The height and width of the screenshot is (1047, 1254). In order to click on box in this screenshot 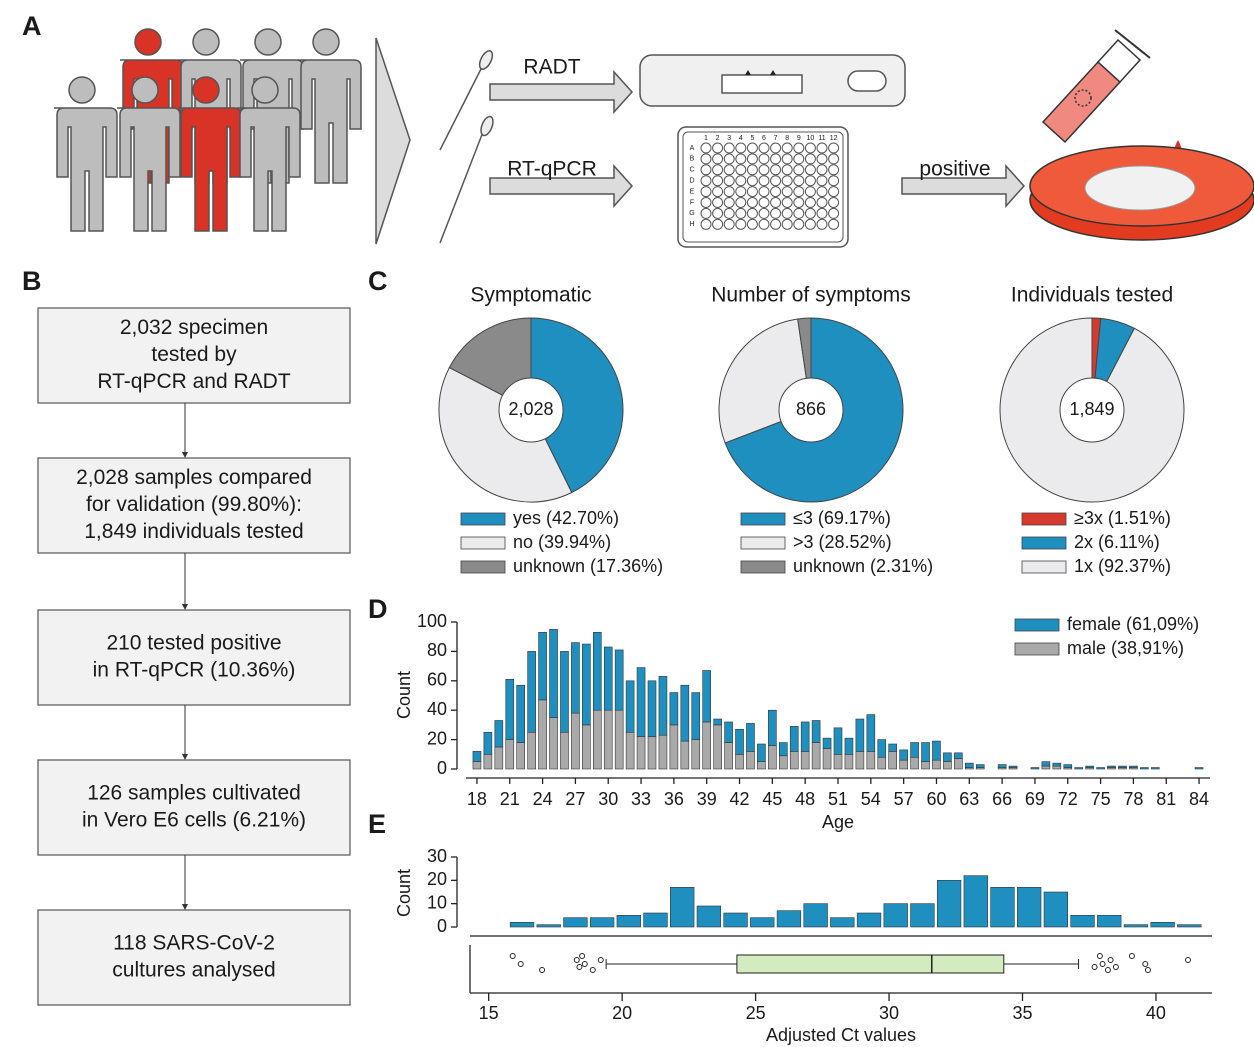, I will do `click(870, 964)`.